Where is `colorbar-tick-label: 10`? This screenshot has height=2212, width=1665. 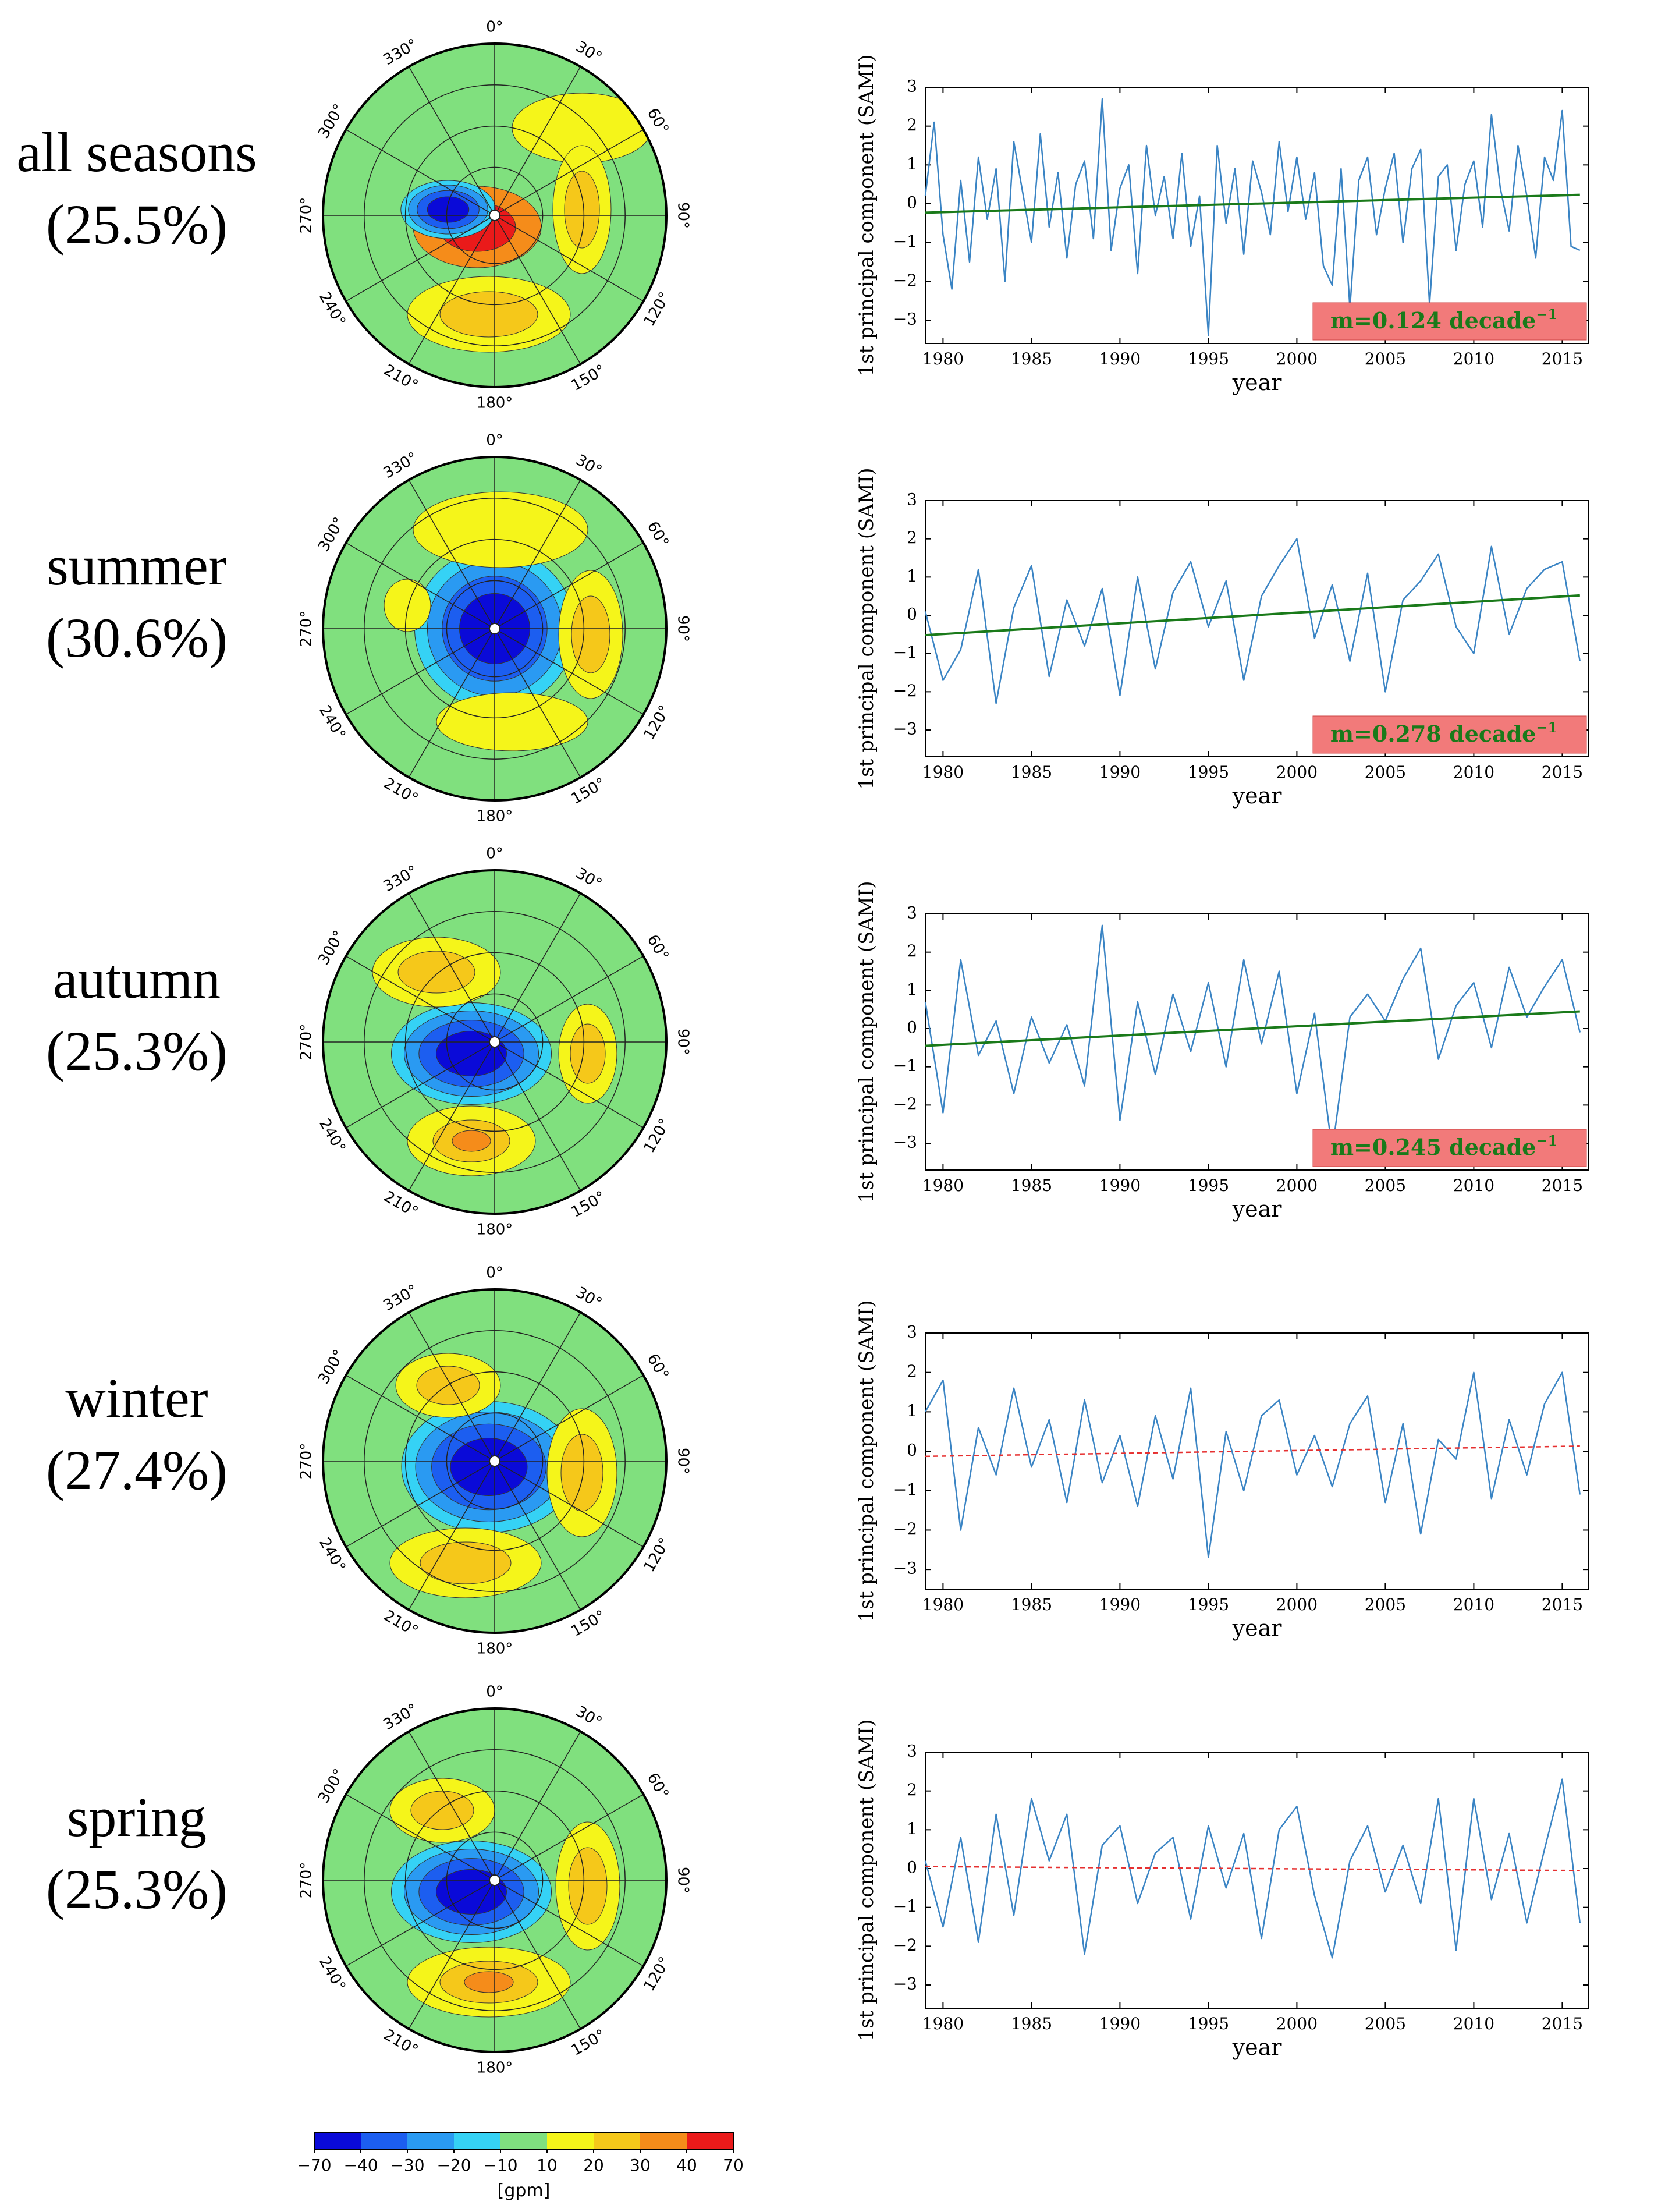
colorbar-tick-label: 10 is located at coordinates (548, 2165).